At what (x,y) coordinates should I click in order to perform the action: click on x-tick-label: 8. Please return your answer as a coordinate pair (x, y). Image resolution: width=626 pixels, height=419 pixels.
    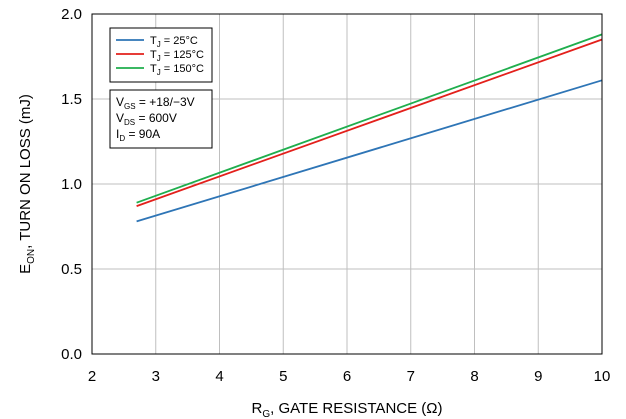
    Looking at the image, I should click on (474, 376).